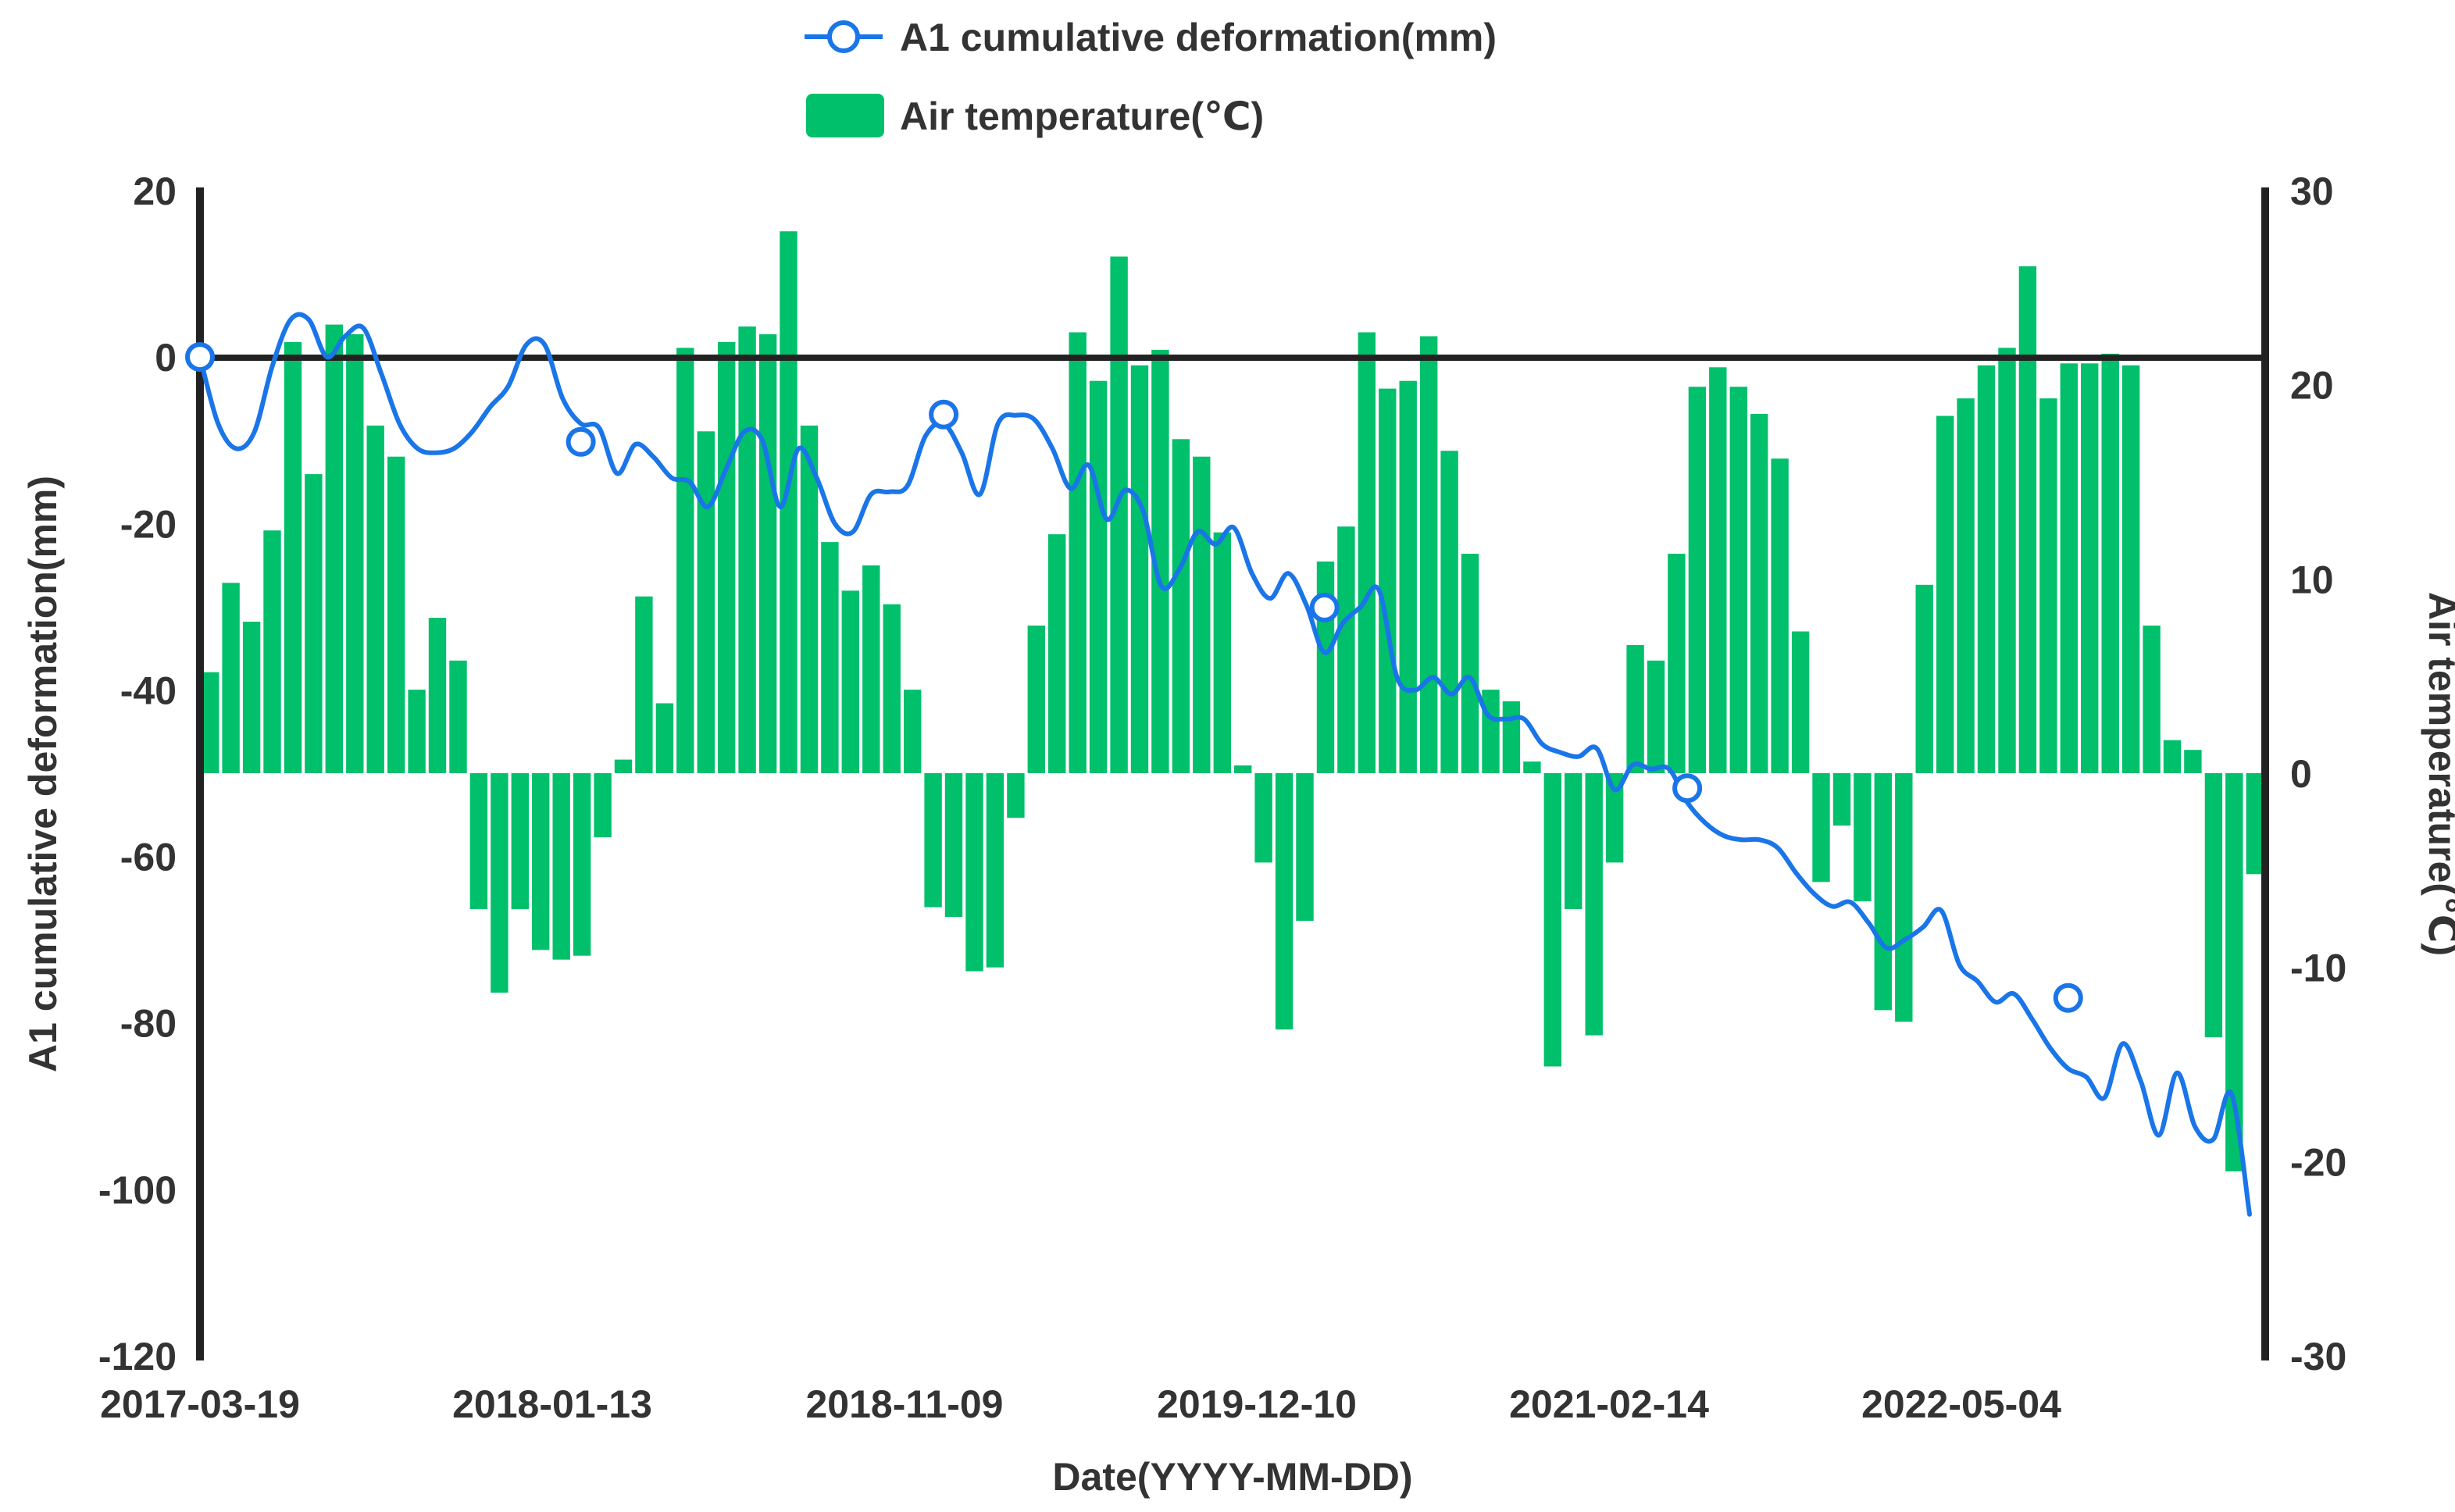  Describe the element at coordinates (2301, 774) in the screenshot. I see `right-tick-label: 0` at that location.